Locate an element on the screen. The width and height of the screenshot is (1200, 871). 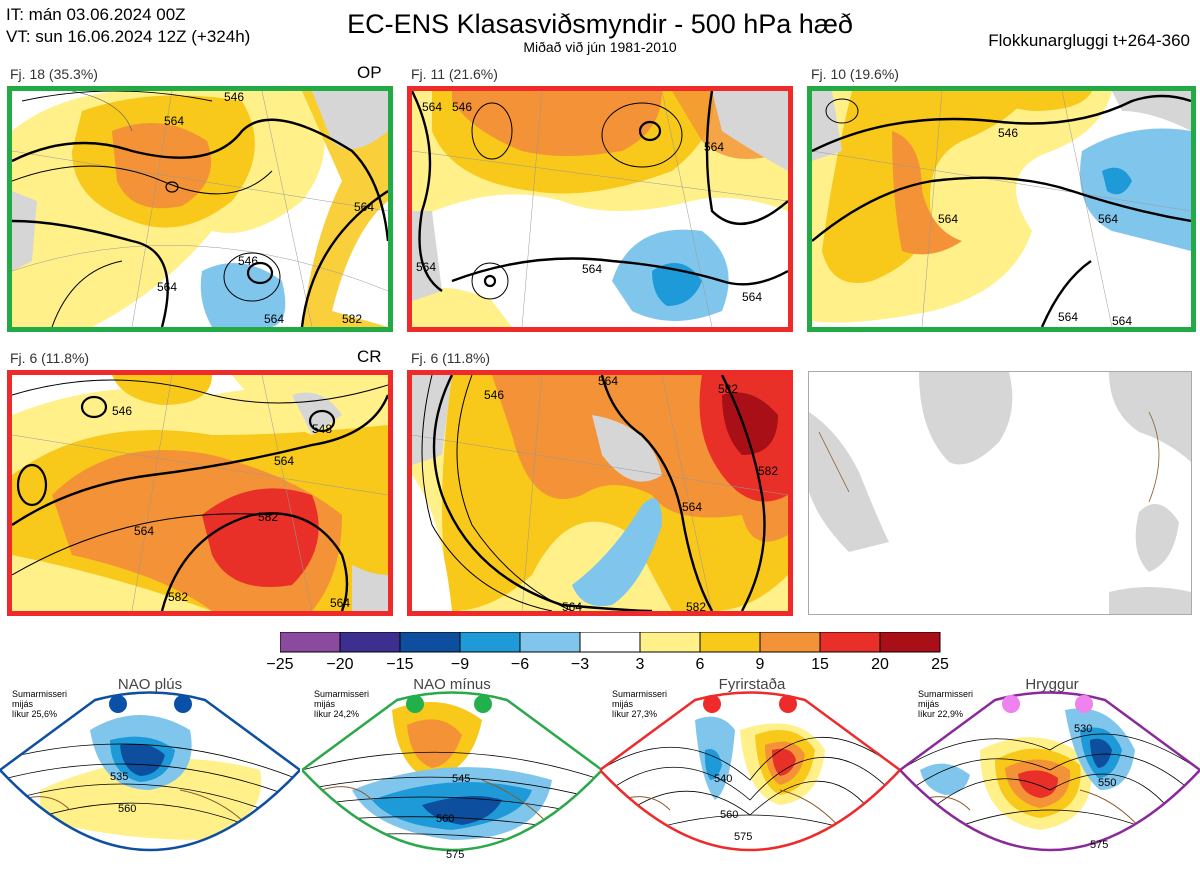
initial-time: IT: mán 03.06.2024 00Z is located at coordinates (96, 14).